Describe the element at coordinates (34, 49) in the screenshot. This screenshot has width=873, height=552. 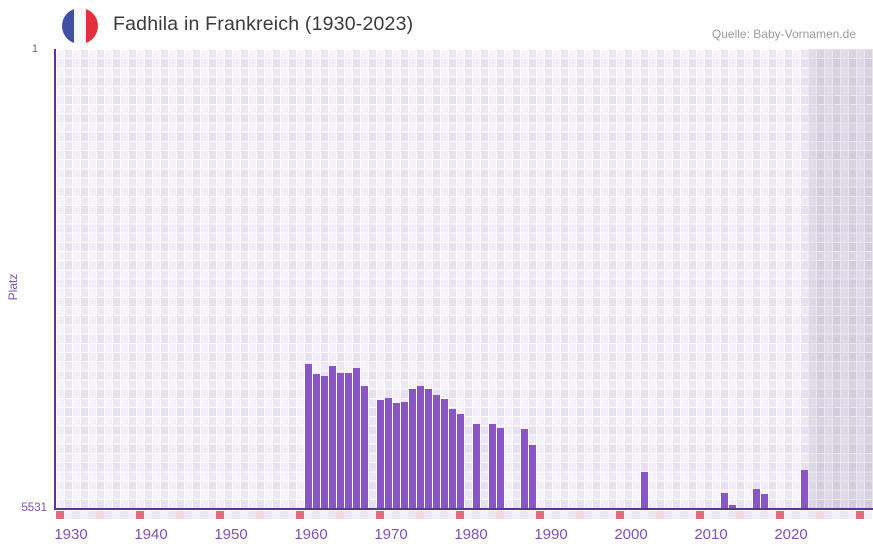
I see `y-axis-top-label: 1` at that location.